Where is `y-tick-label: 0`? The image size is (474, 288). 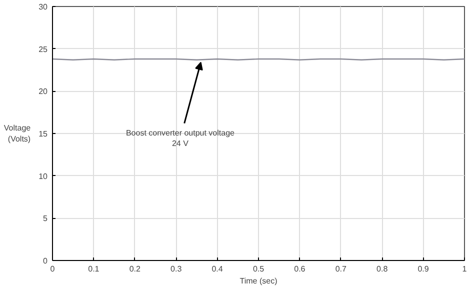
y-tick-label: 0 is located at coordinates (45, 261).